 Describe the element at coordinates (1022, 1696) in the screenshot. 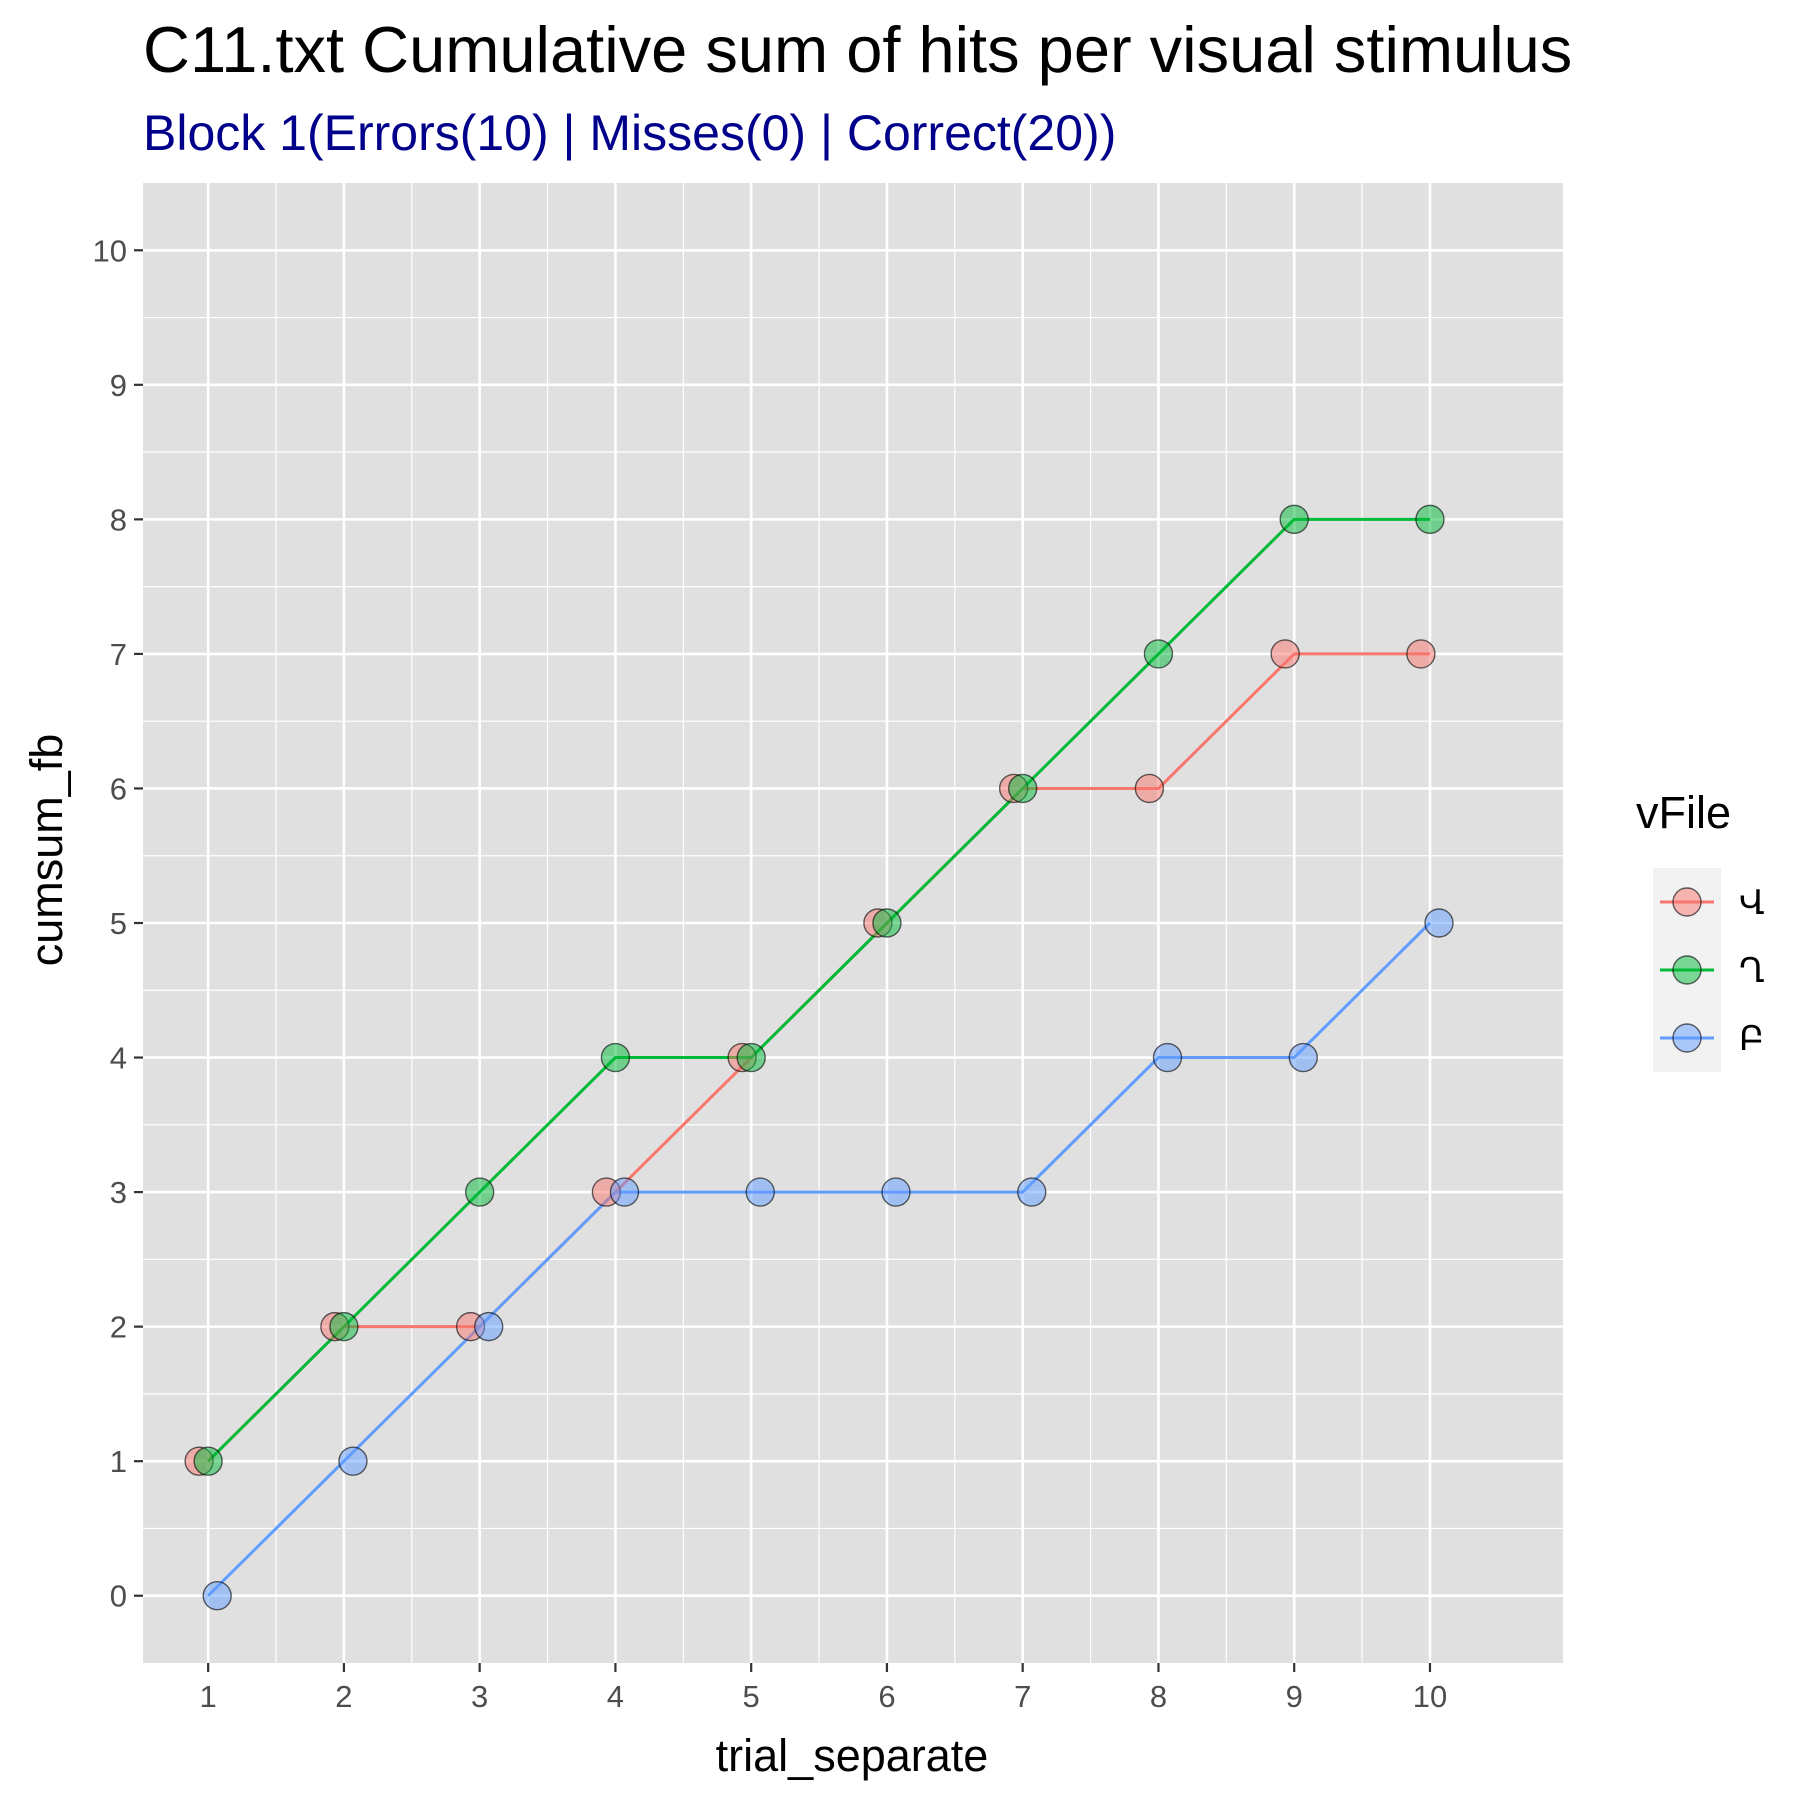

I see `x-tick-label: 7` at that location.